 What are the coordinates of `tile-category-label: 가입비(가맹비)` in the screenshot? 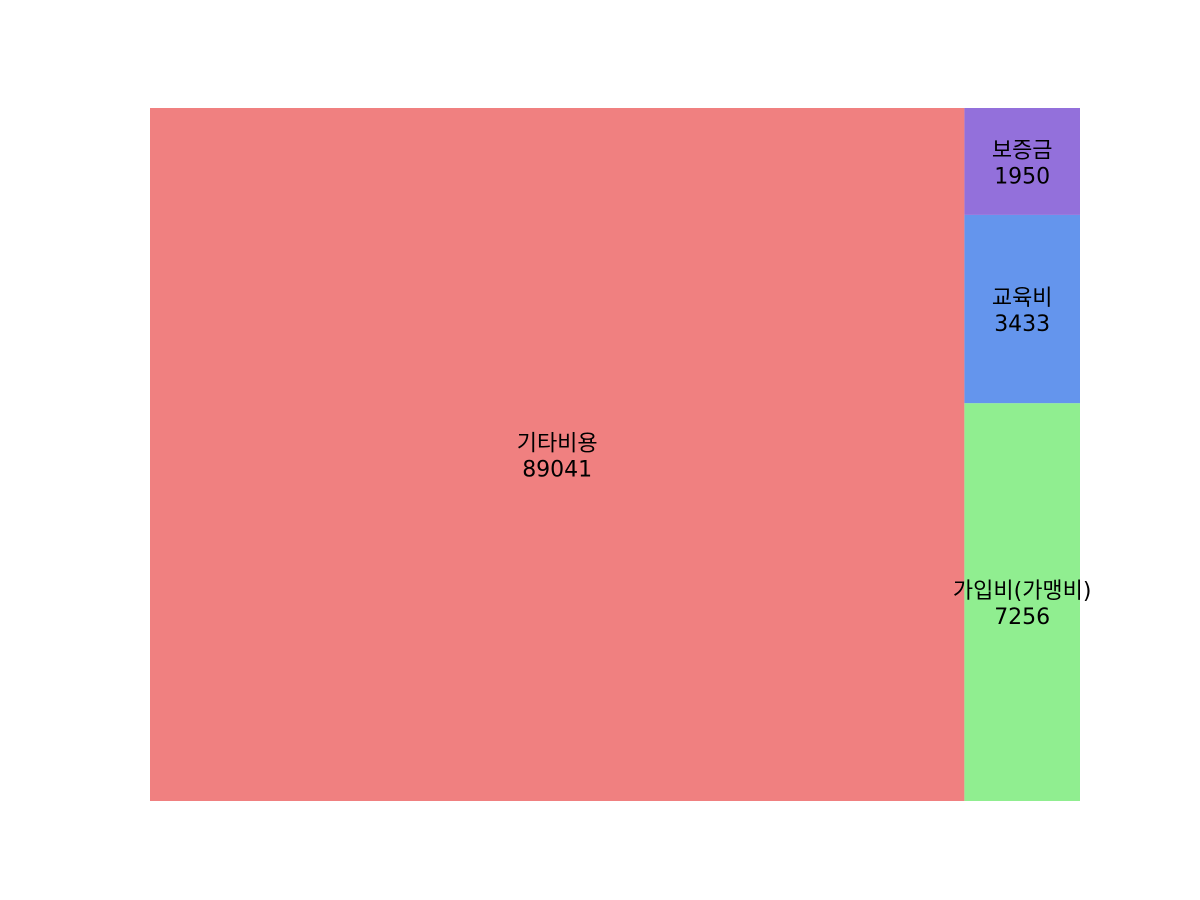 It's located at (1022, 591).